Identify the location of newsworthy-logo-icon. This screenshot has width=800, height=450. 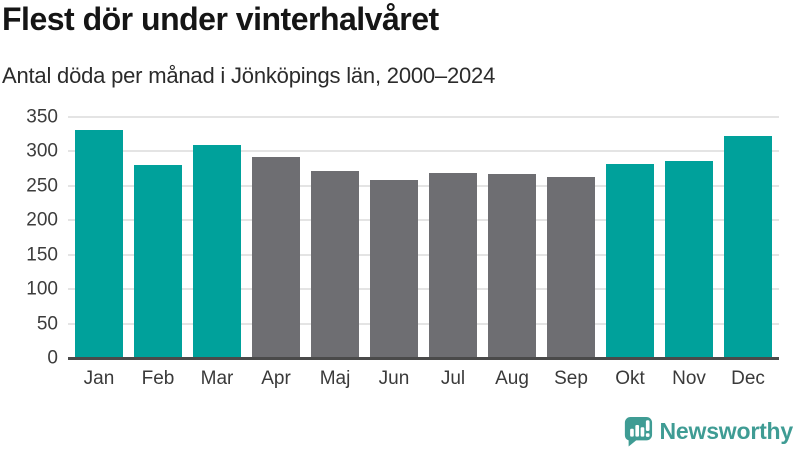
(638, 431).